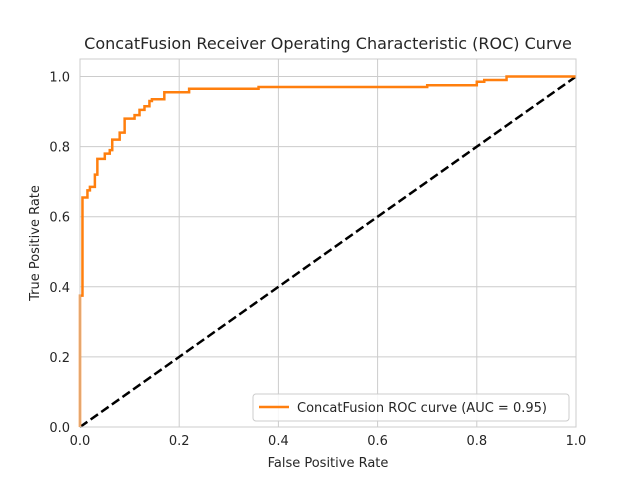 This screenshot has height=480, width=640. What do you see at coordinates (59, 288) in the screenshot?
I see `y-tick-label: 0.4` at bounding box center [59, 288].